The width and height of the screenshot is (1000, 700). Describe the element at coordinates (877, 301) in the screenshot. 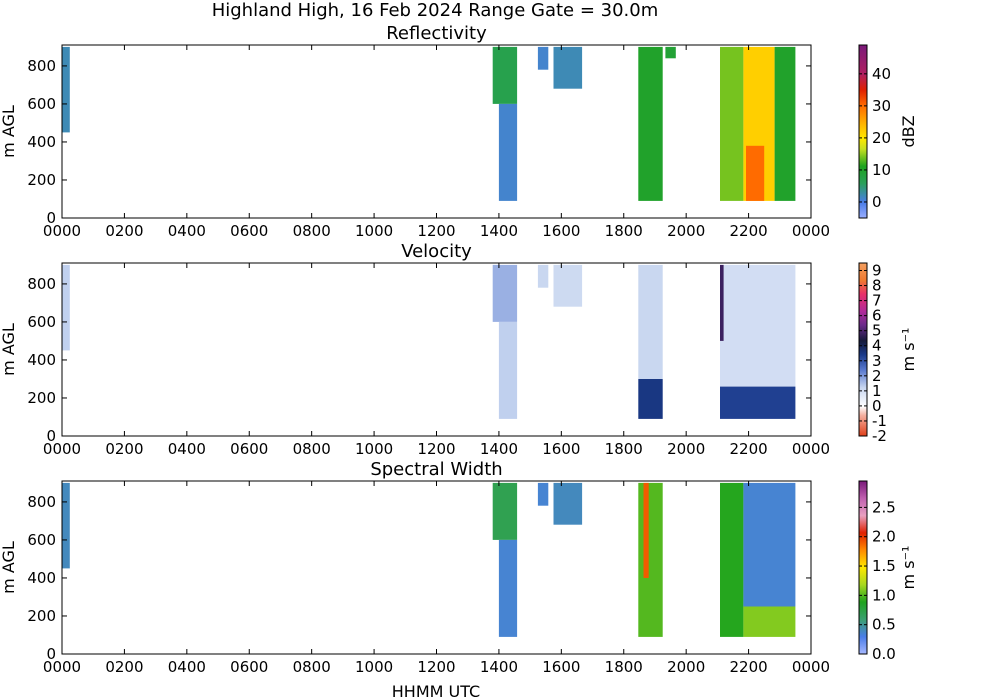

I see `colorbar-tick-label: 7` at that location.